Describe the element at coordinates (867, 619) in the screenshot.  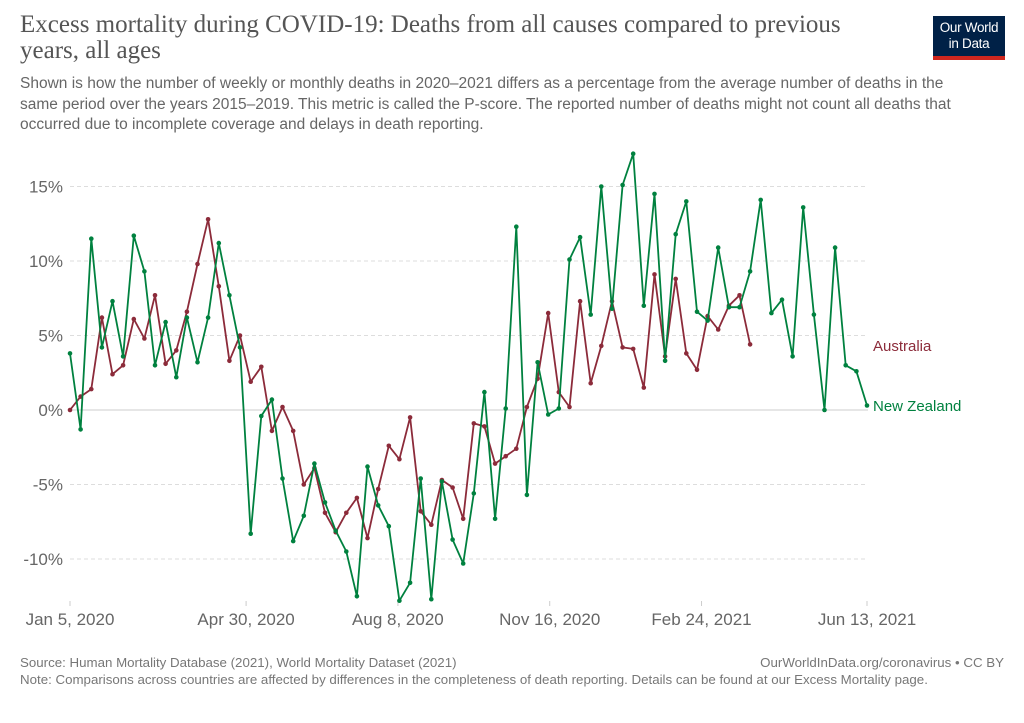
I see `x-tick-label: Jun 13, 2021` at that location.